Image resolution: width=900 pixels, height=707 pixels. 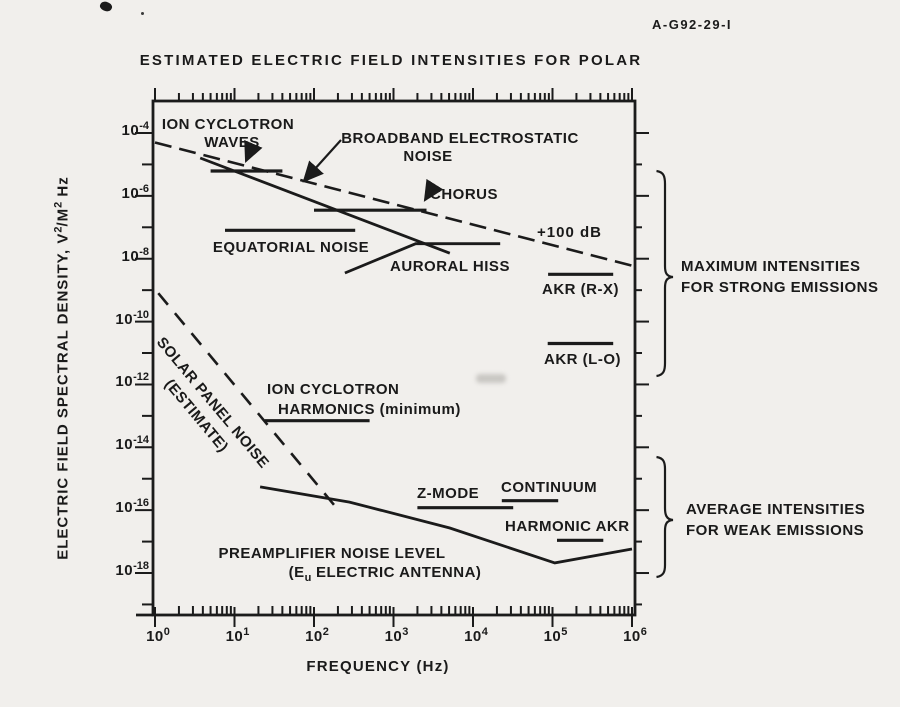 What do you see at coordinates (635, 635) in the screenshot?
I see `x-tick-label-1e6: 10⁶` at bounding box center [635, 635].